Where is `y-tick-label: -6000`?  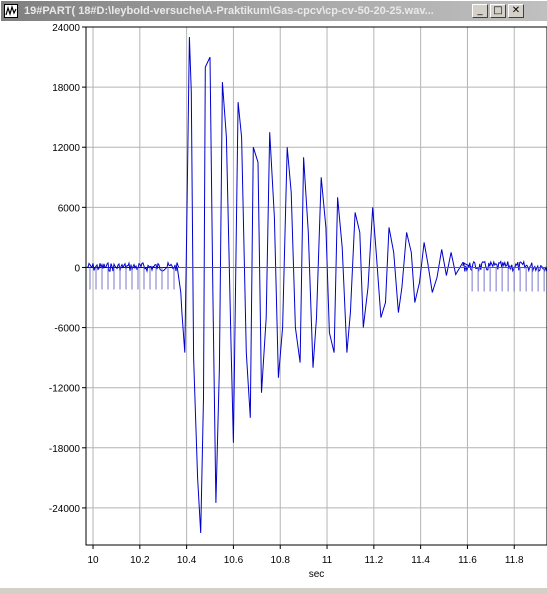
y-tick-label: -6000 is located at coordinates (67, 329).